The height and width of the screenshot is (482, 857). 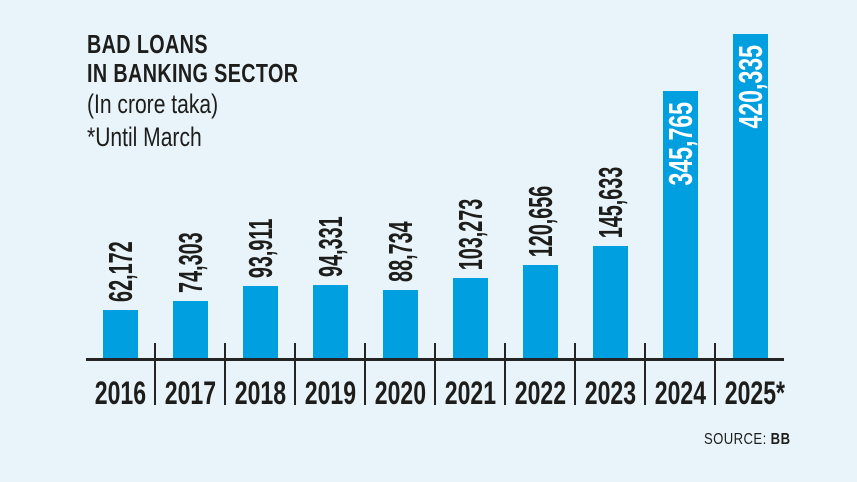 I want to click on bar-value-text: 62,172, so click(x=120, y=271).